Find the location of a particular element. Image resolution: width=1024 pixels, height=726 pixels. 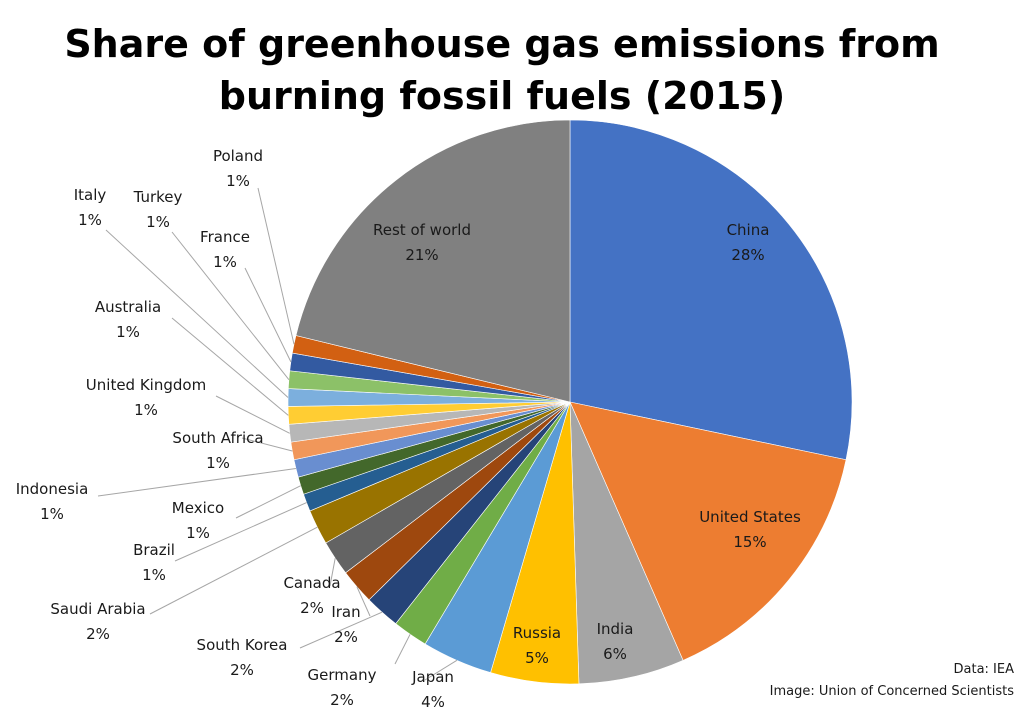

leader-line-south-korea is located at coordinates (341, 630).